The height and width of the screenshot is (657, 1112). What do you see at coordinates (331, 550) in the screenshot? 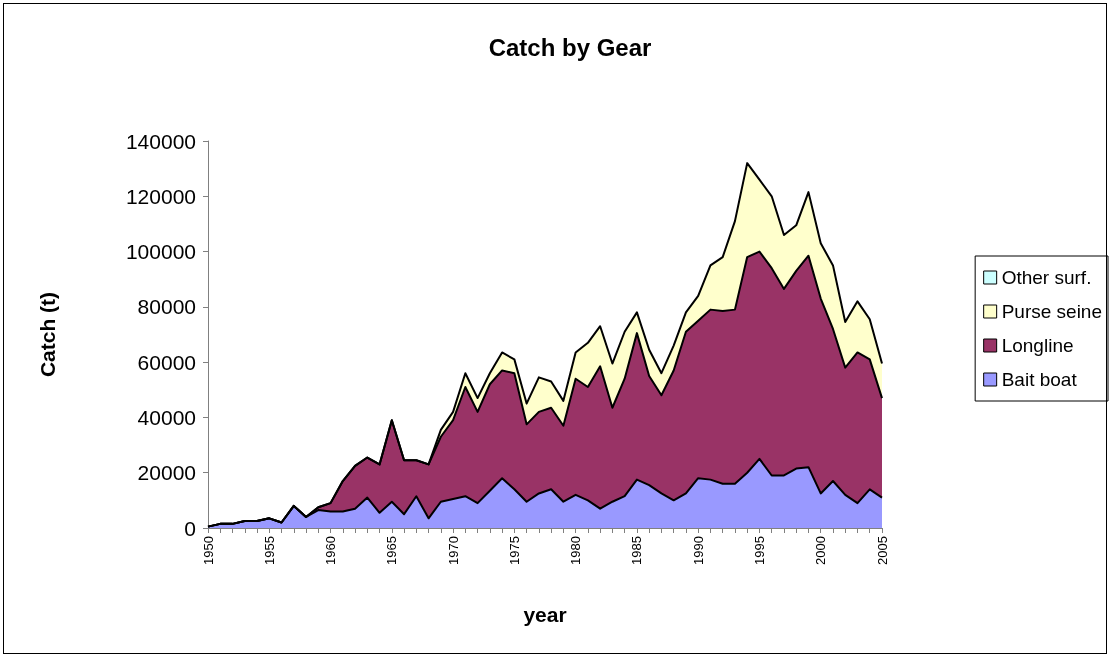
I see `x-tick-label: 1960` at bounding box center [331, 550].